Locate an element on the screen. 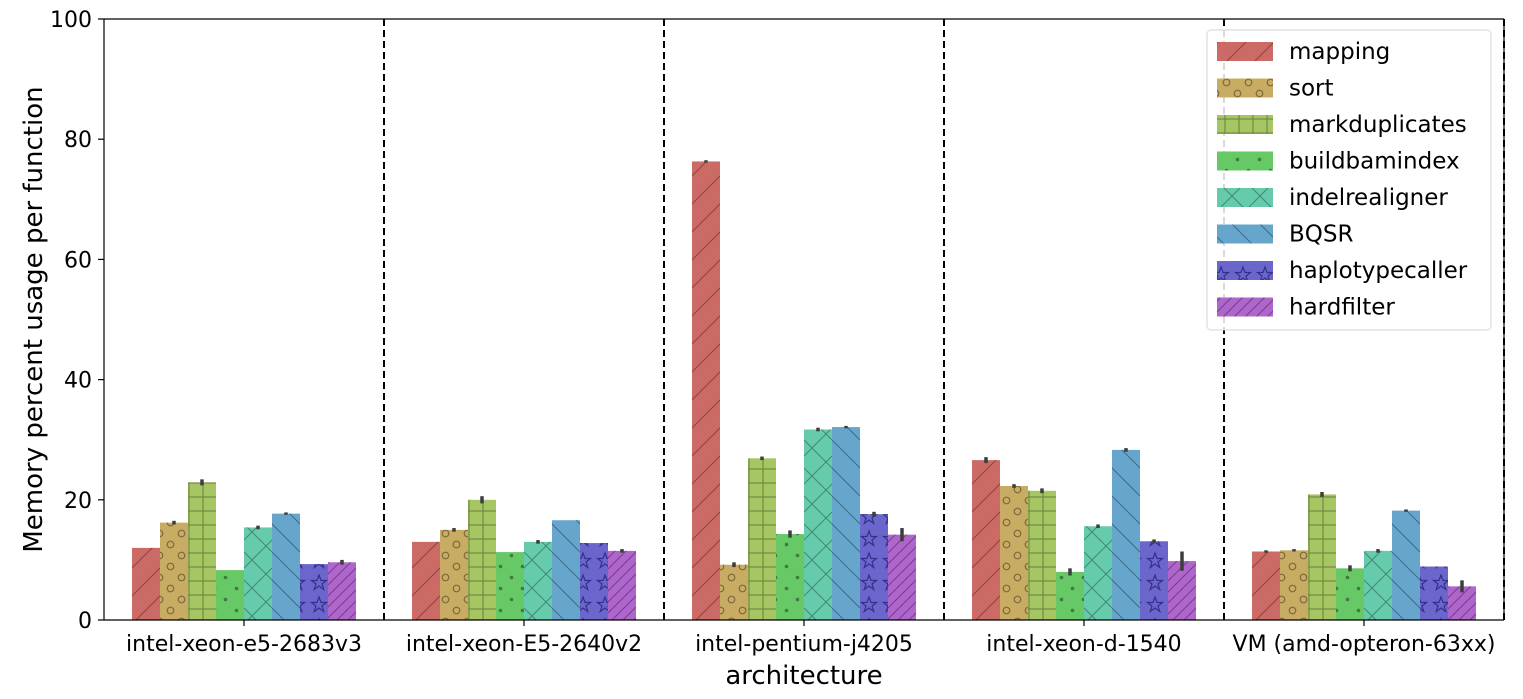  legend-swatch-pattern-indelrealigner is located at coordinates (1245, 197).